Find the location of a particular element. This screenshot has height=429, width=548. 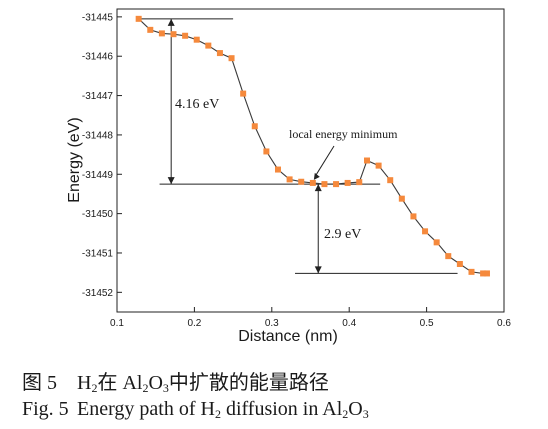

y-axis-label: Energy (eV) is located at coordinates (74, 159).